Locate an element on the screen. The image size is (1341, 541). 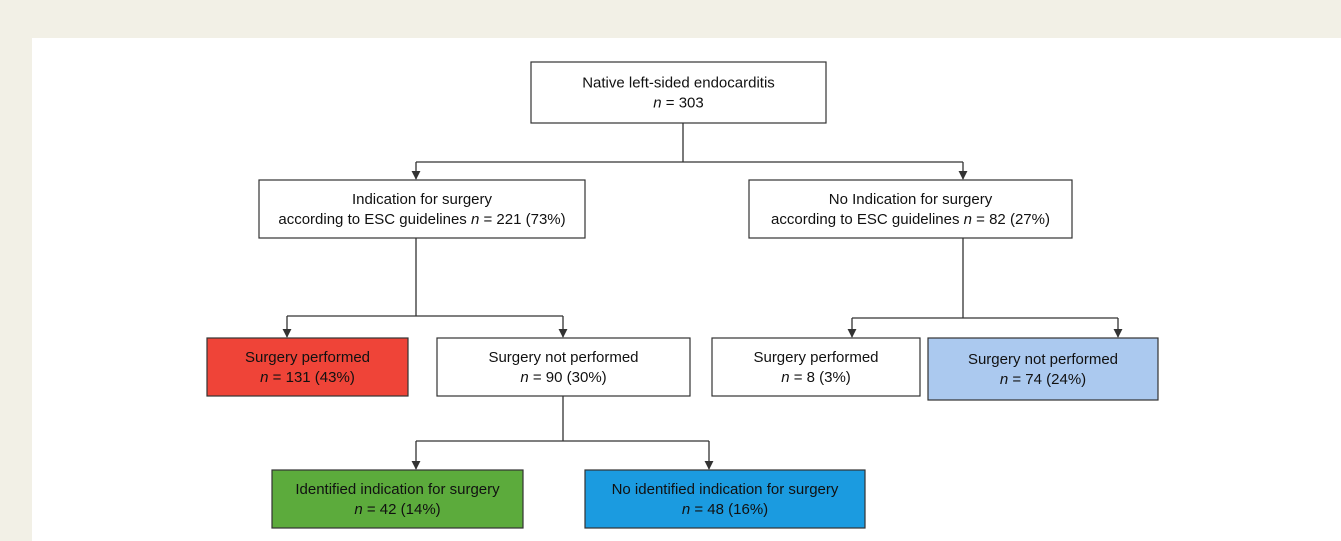
node-text: No identified indication for surgery is located at coordinates (725, 489).